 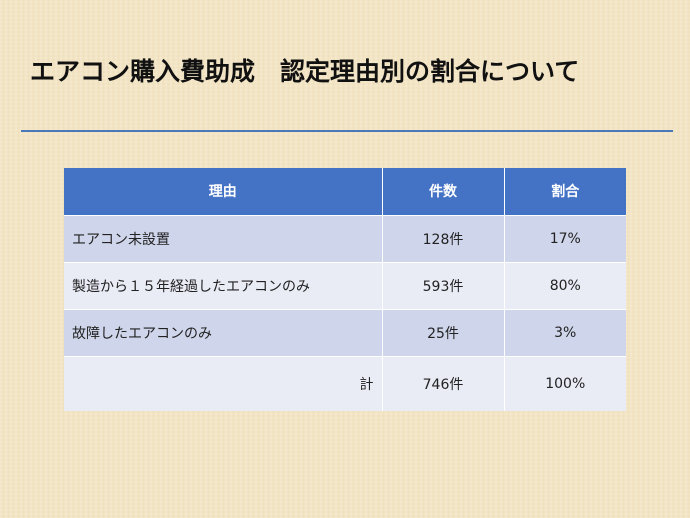 I want to click on total-count: 746件, so click(x=443, y=383).